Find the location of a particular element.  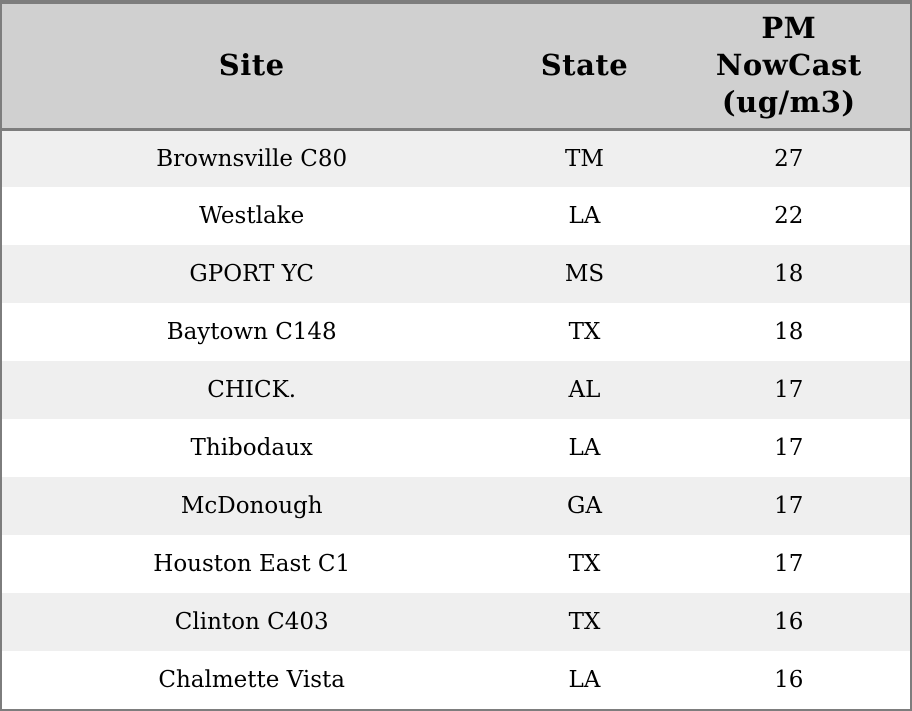

cell-site: Houston East C1 is located at coordinates (252, 564).